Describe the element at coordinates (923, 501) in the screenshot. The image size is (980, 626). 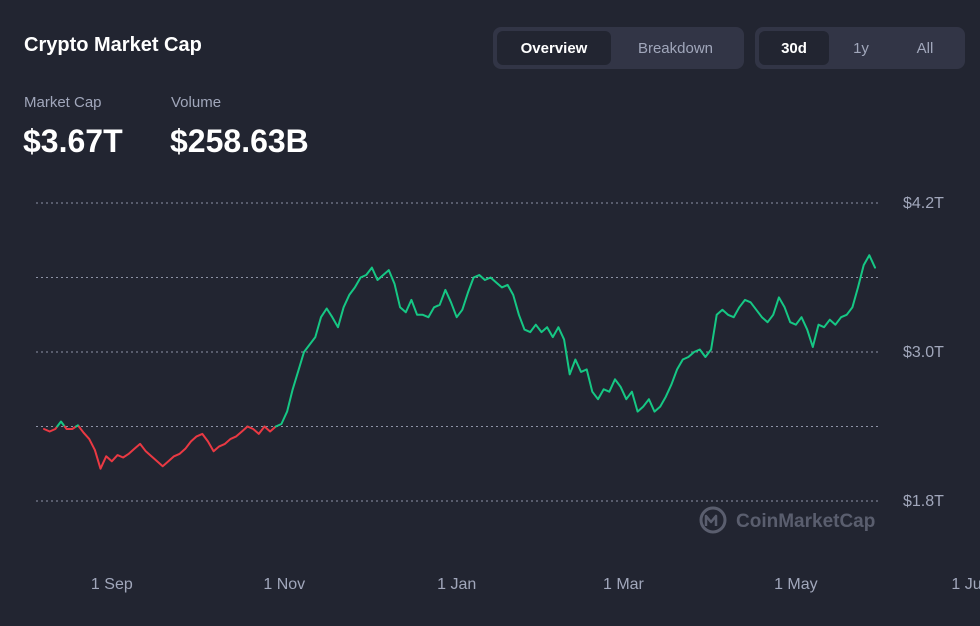
I see `y-tick-label: $1.8T` at that location.